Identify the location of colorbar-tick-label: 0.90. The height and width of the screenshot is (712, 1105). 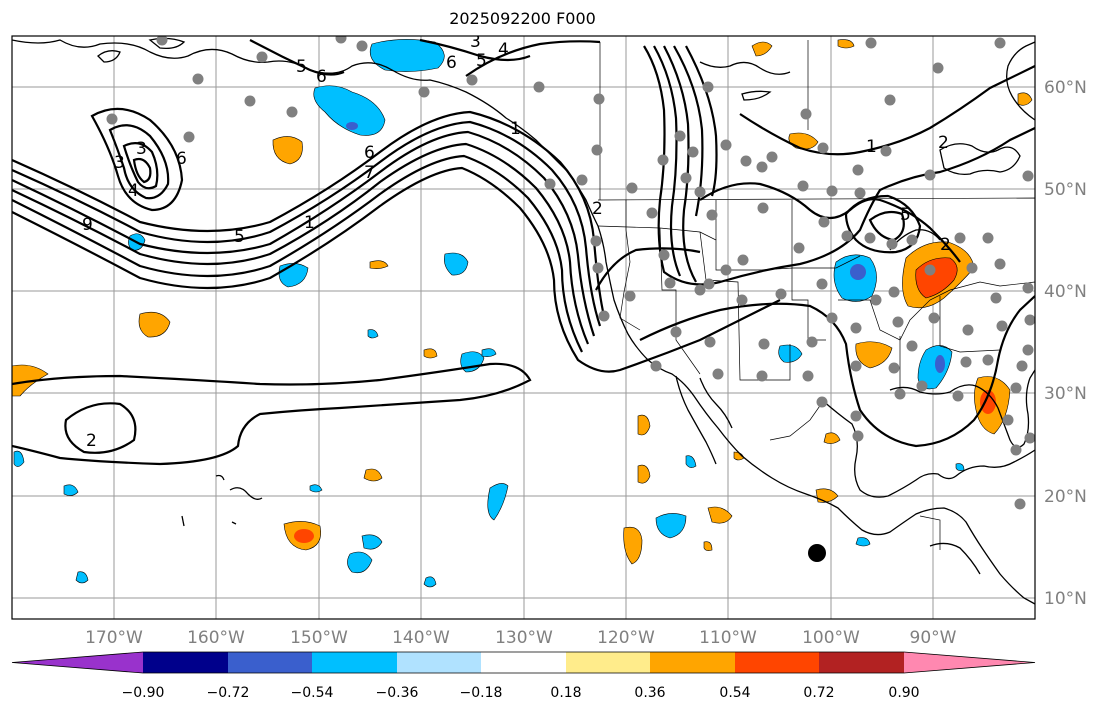
(903, 693).